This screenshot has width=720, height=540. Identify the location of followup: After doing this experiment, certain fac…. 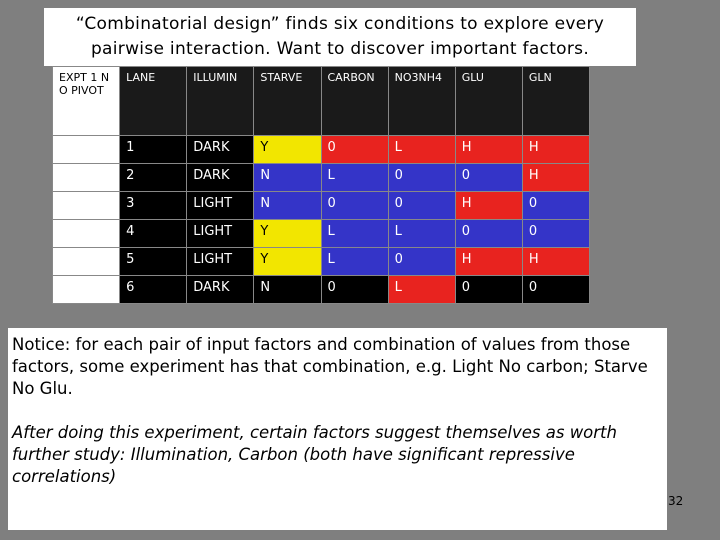
(314, 454).